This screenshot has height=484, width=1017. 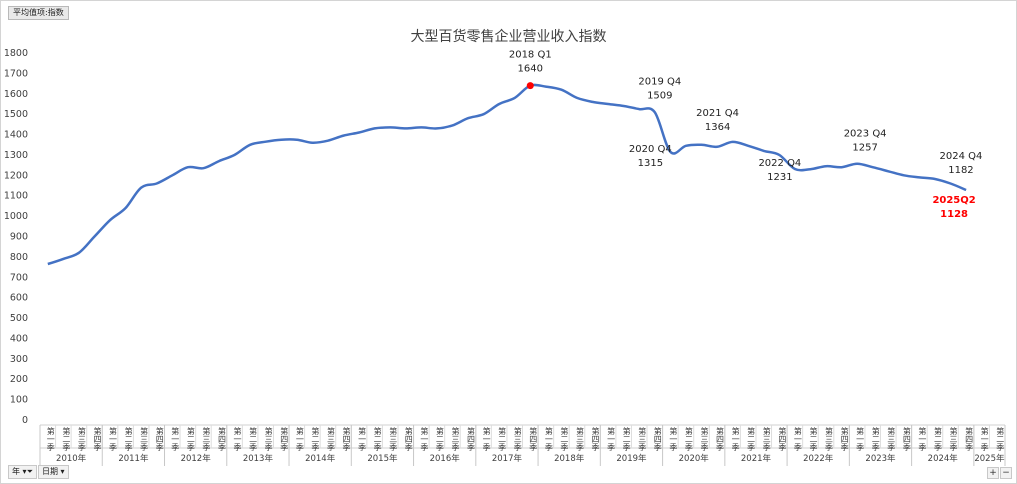 I want to click on year-label: 2014年, so click(x=320, y=458).